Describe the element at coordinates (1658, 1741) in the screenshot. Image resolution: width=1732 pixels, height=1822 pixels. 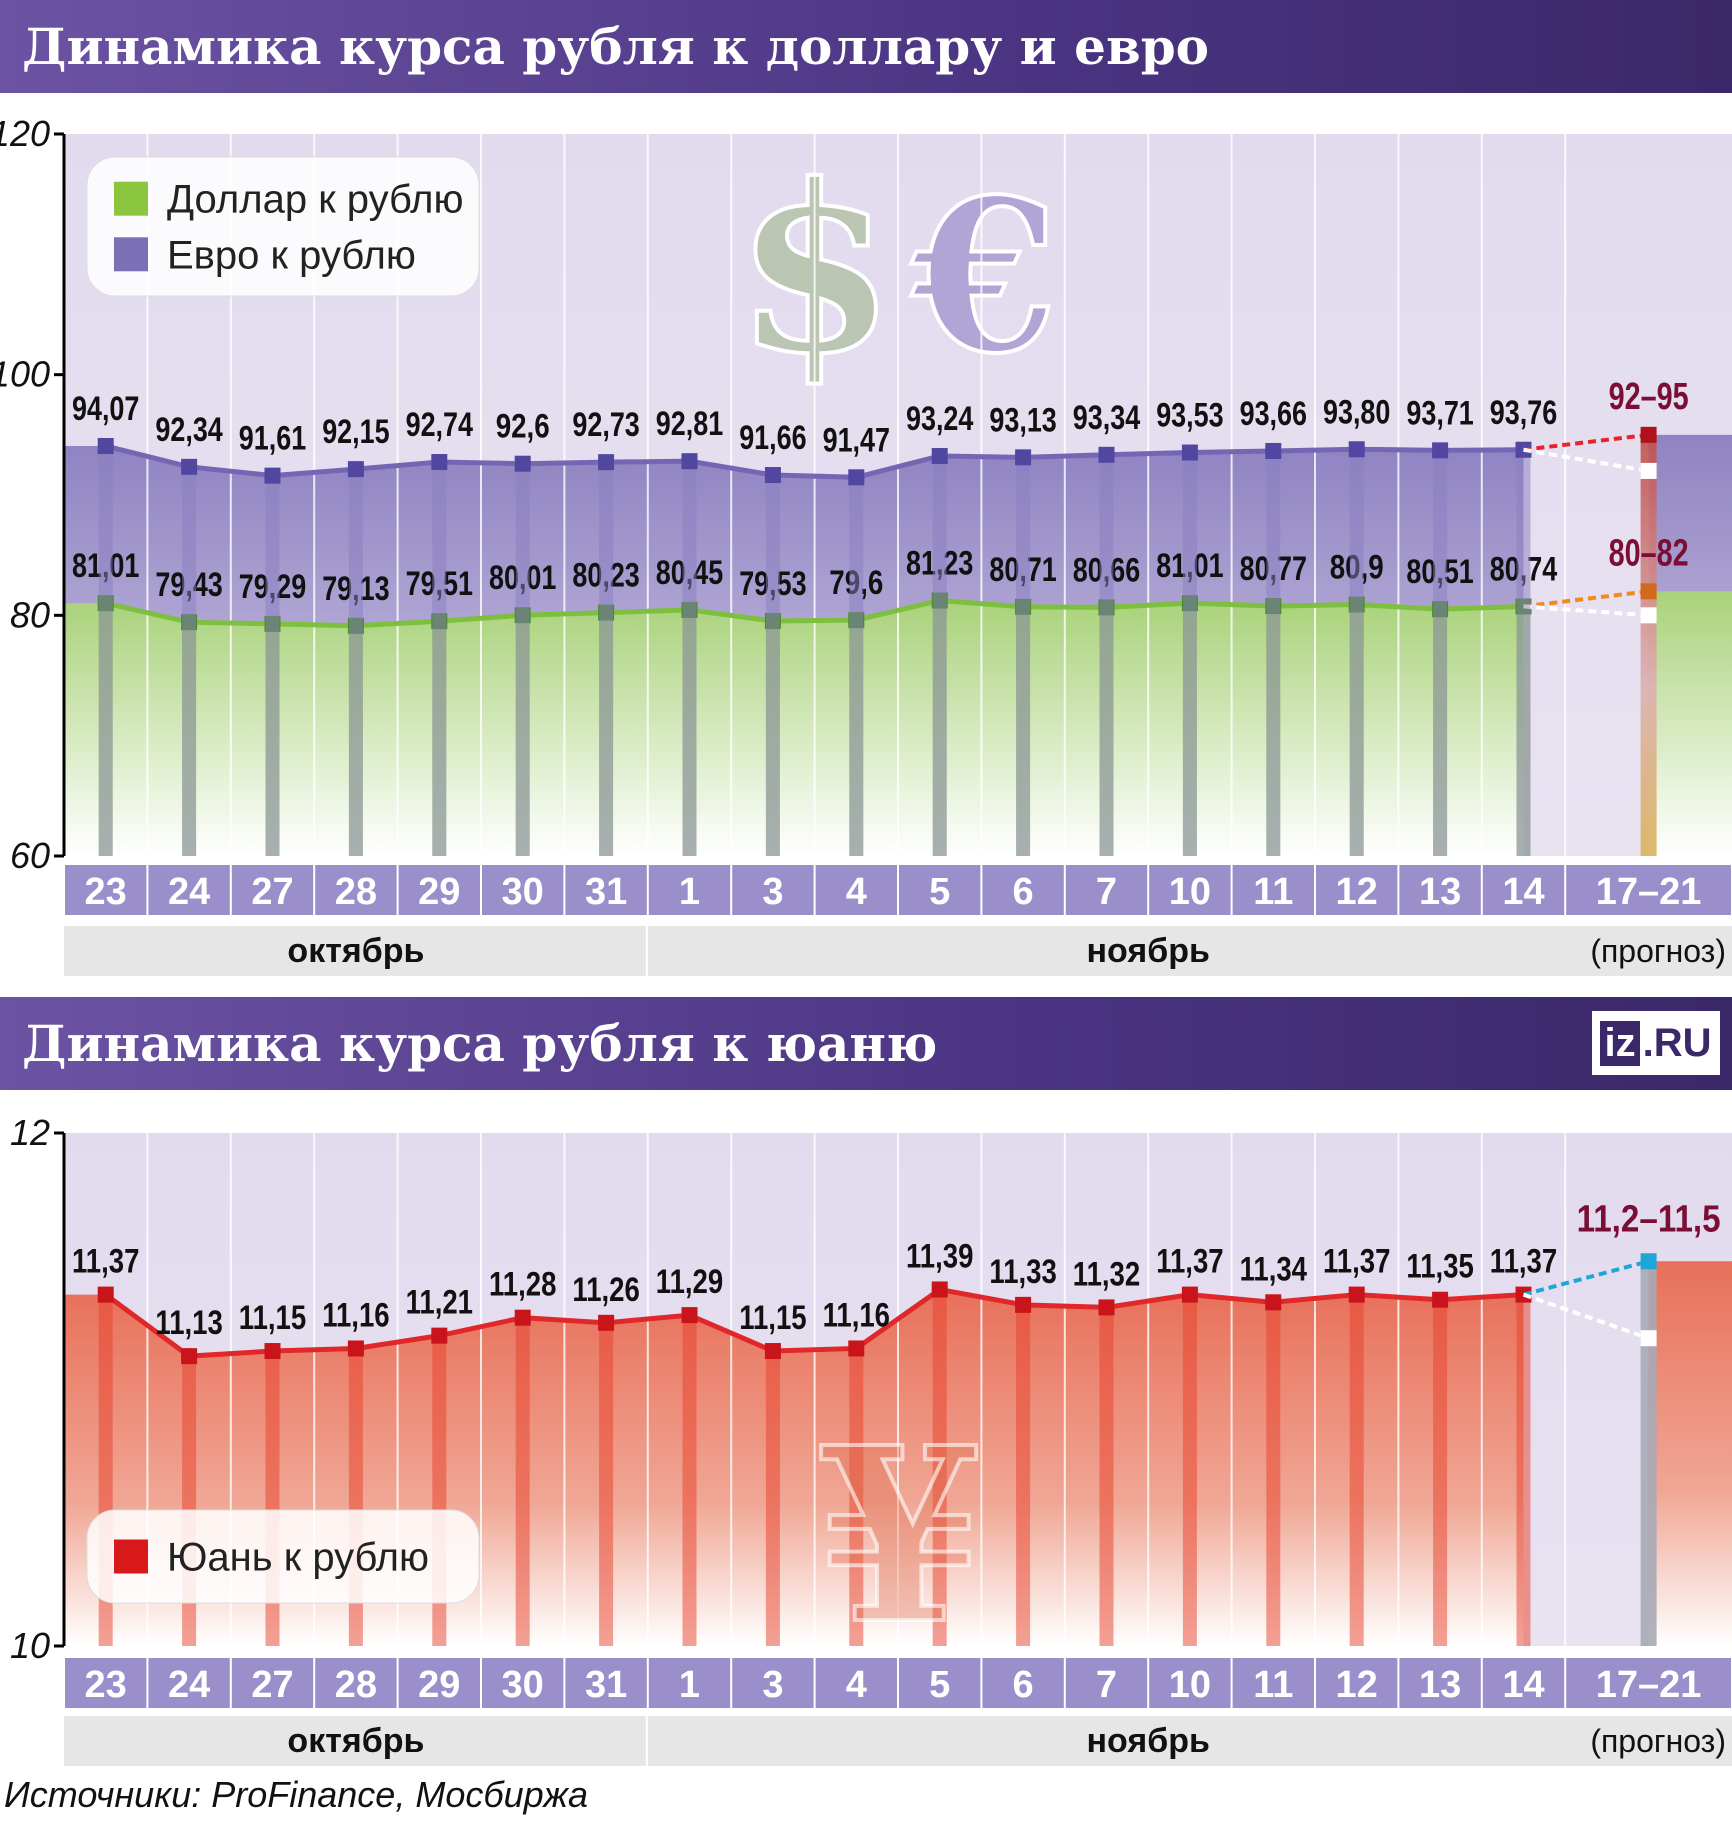
I see `forecast-note: (прогноз)` at that location.